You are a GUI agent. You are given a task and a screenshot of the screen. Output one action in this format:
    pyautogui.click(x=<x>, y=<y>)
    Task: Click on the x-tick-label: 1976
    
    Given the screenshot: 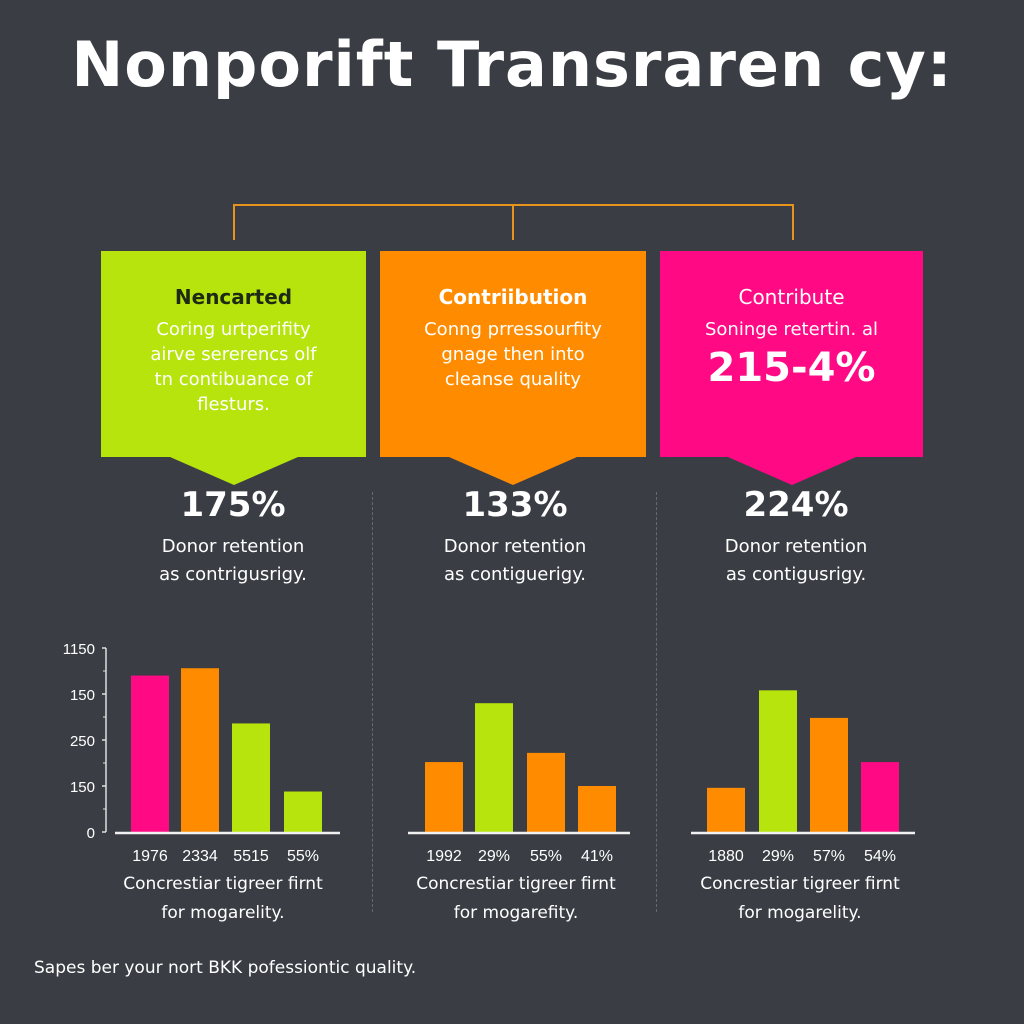 What is the action you would take?
    pyautogui.click(x=150, y=856)
    